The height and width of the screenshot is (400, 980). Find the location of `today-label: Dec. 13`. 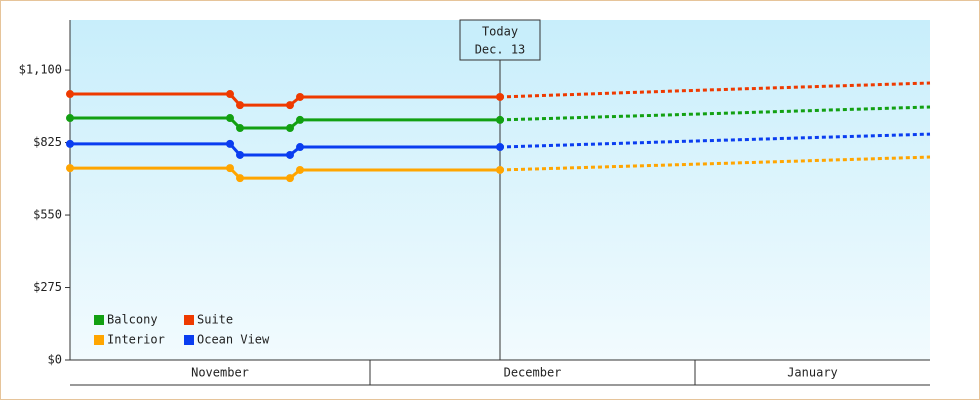

today-label: Dec. 13 is located at coordinates (500, 50).